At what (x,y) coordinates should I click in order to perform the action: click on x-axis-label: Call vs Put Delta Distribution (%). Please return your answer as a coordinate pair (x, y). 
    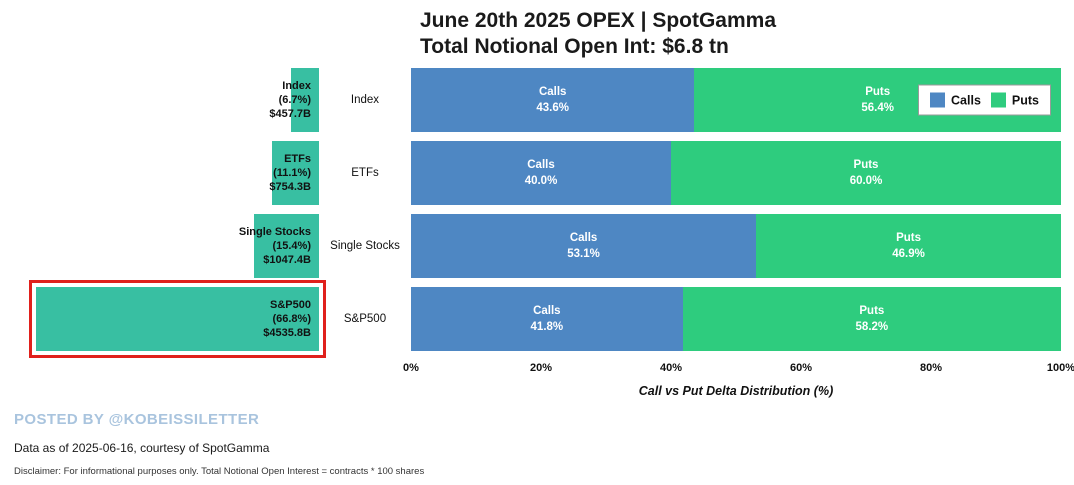
    Looking at the image, I should click on (736, 391).